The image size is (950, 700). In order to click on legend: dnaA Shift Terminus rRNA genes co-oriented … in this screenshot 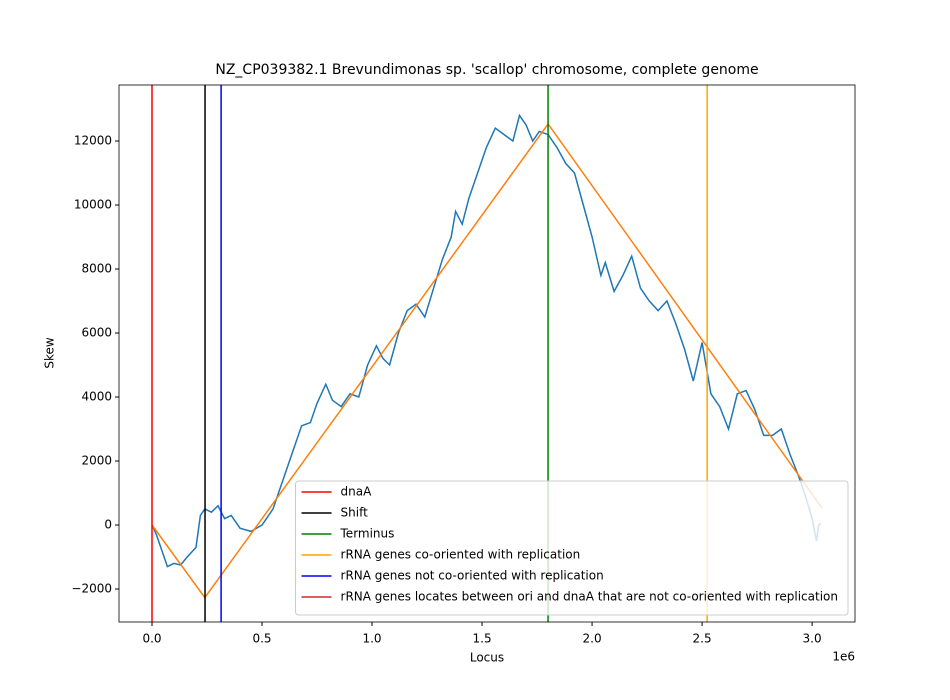, I will do `click(572, 548)`.